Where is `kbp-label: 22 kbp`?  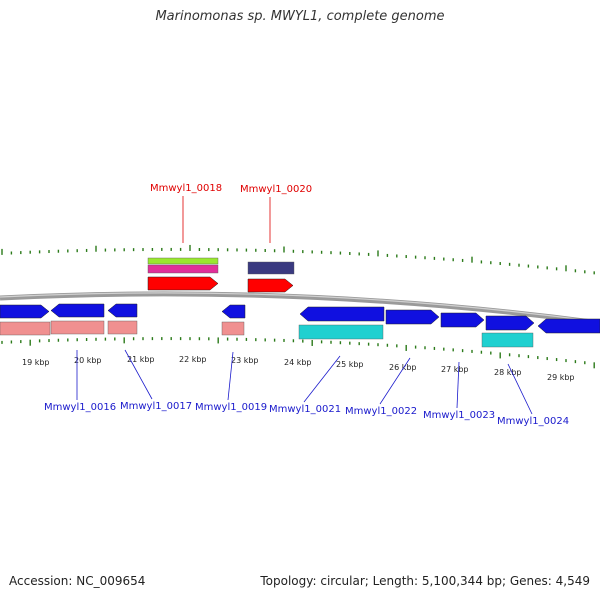 kbp-label: 22 kbp is located at coordinates (193, 359).